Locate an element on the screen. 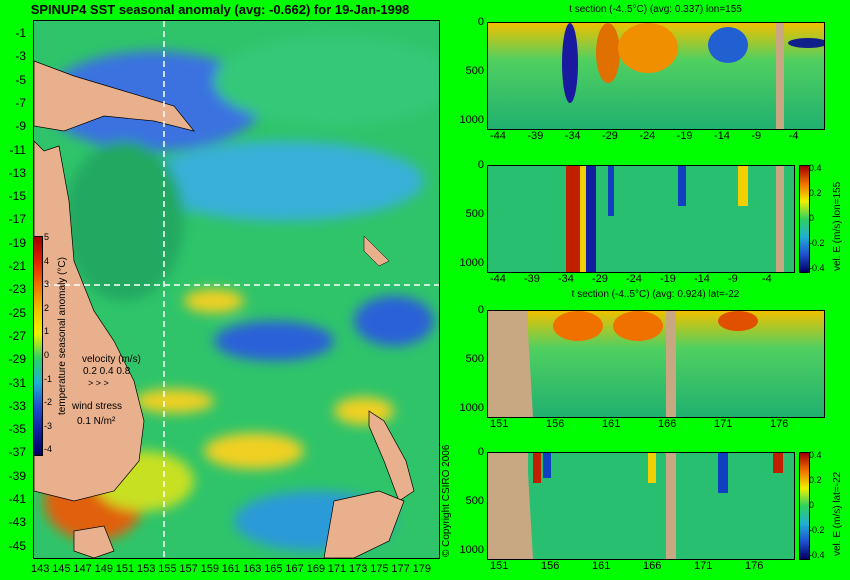  panel4-colorbar is located at coordinates (804, 506).